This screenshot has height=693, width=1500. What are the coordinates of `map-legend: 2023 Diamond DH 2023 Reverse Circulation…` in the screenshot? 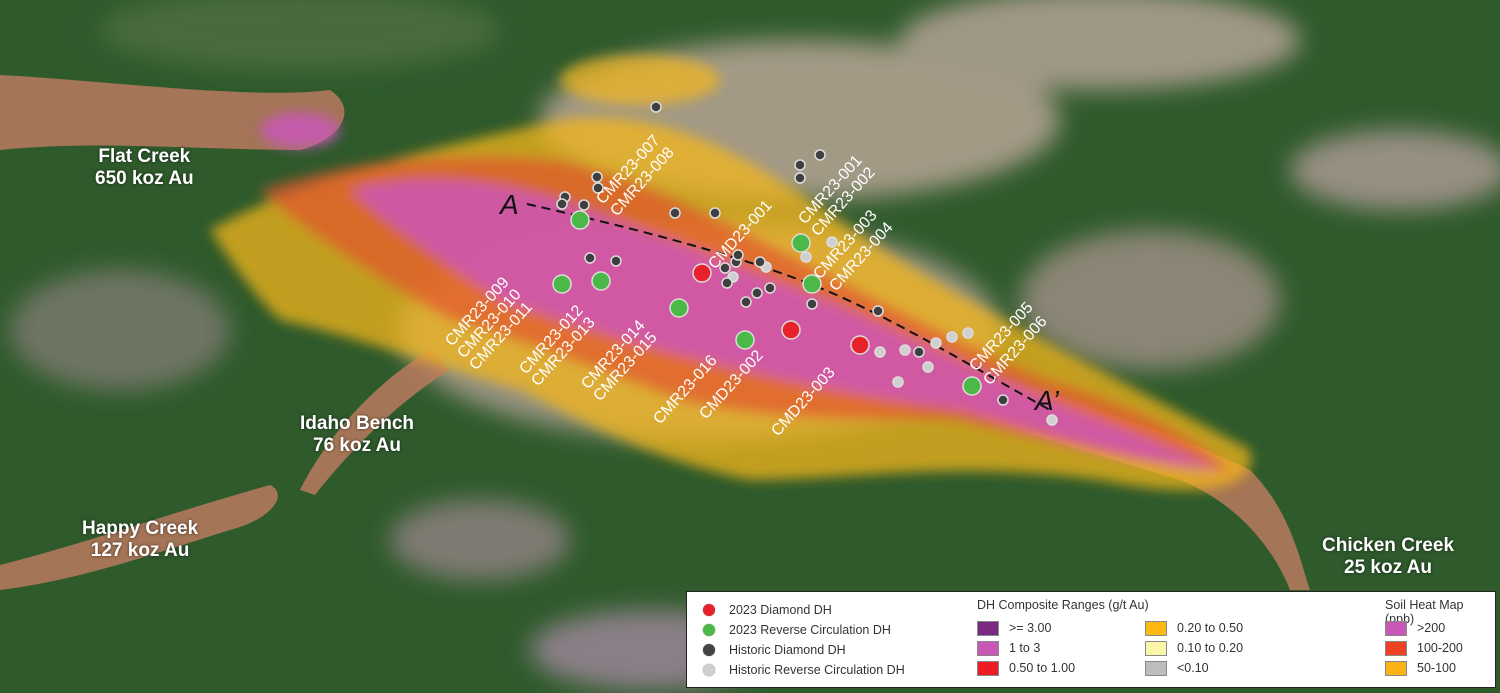 It's located at (1091, 639).